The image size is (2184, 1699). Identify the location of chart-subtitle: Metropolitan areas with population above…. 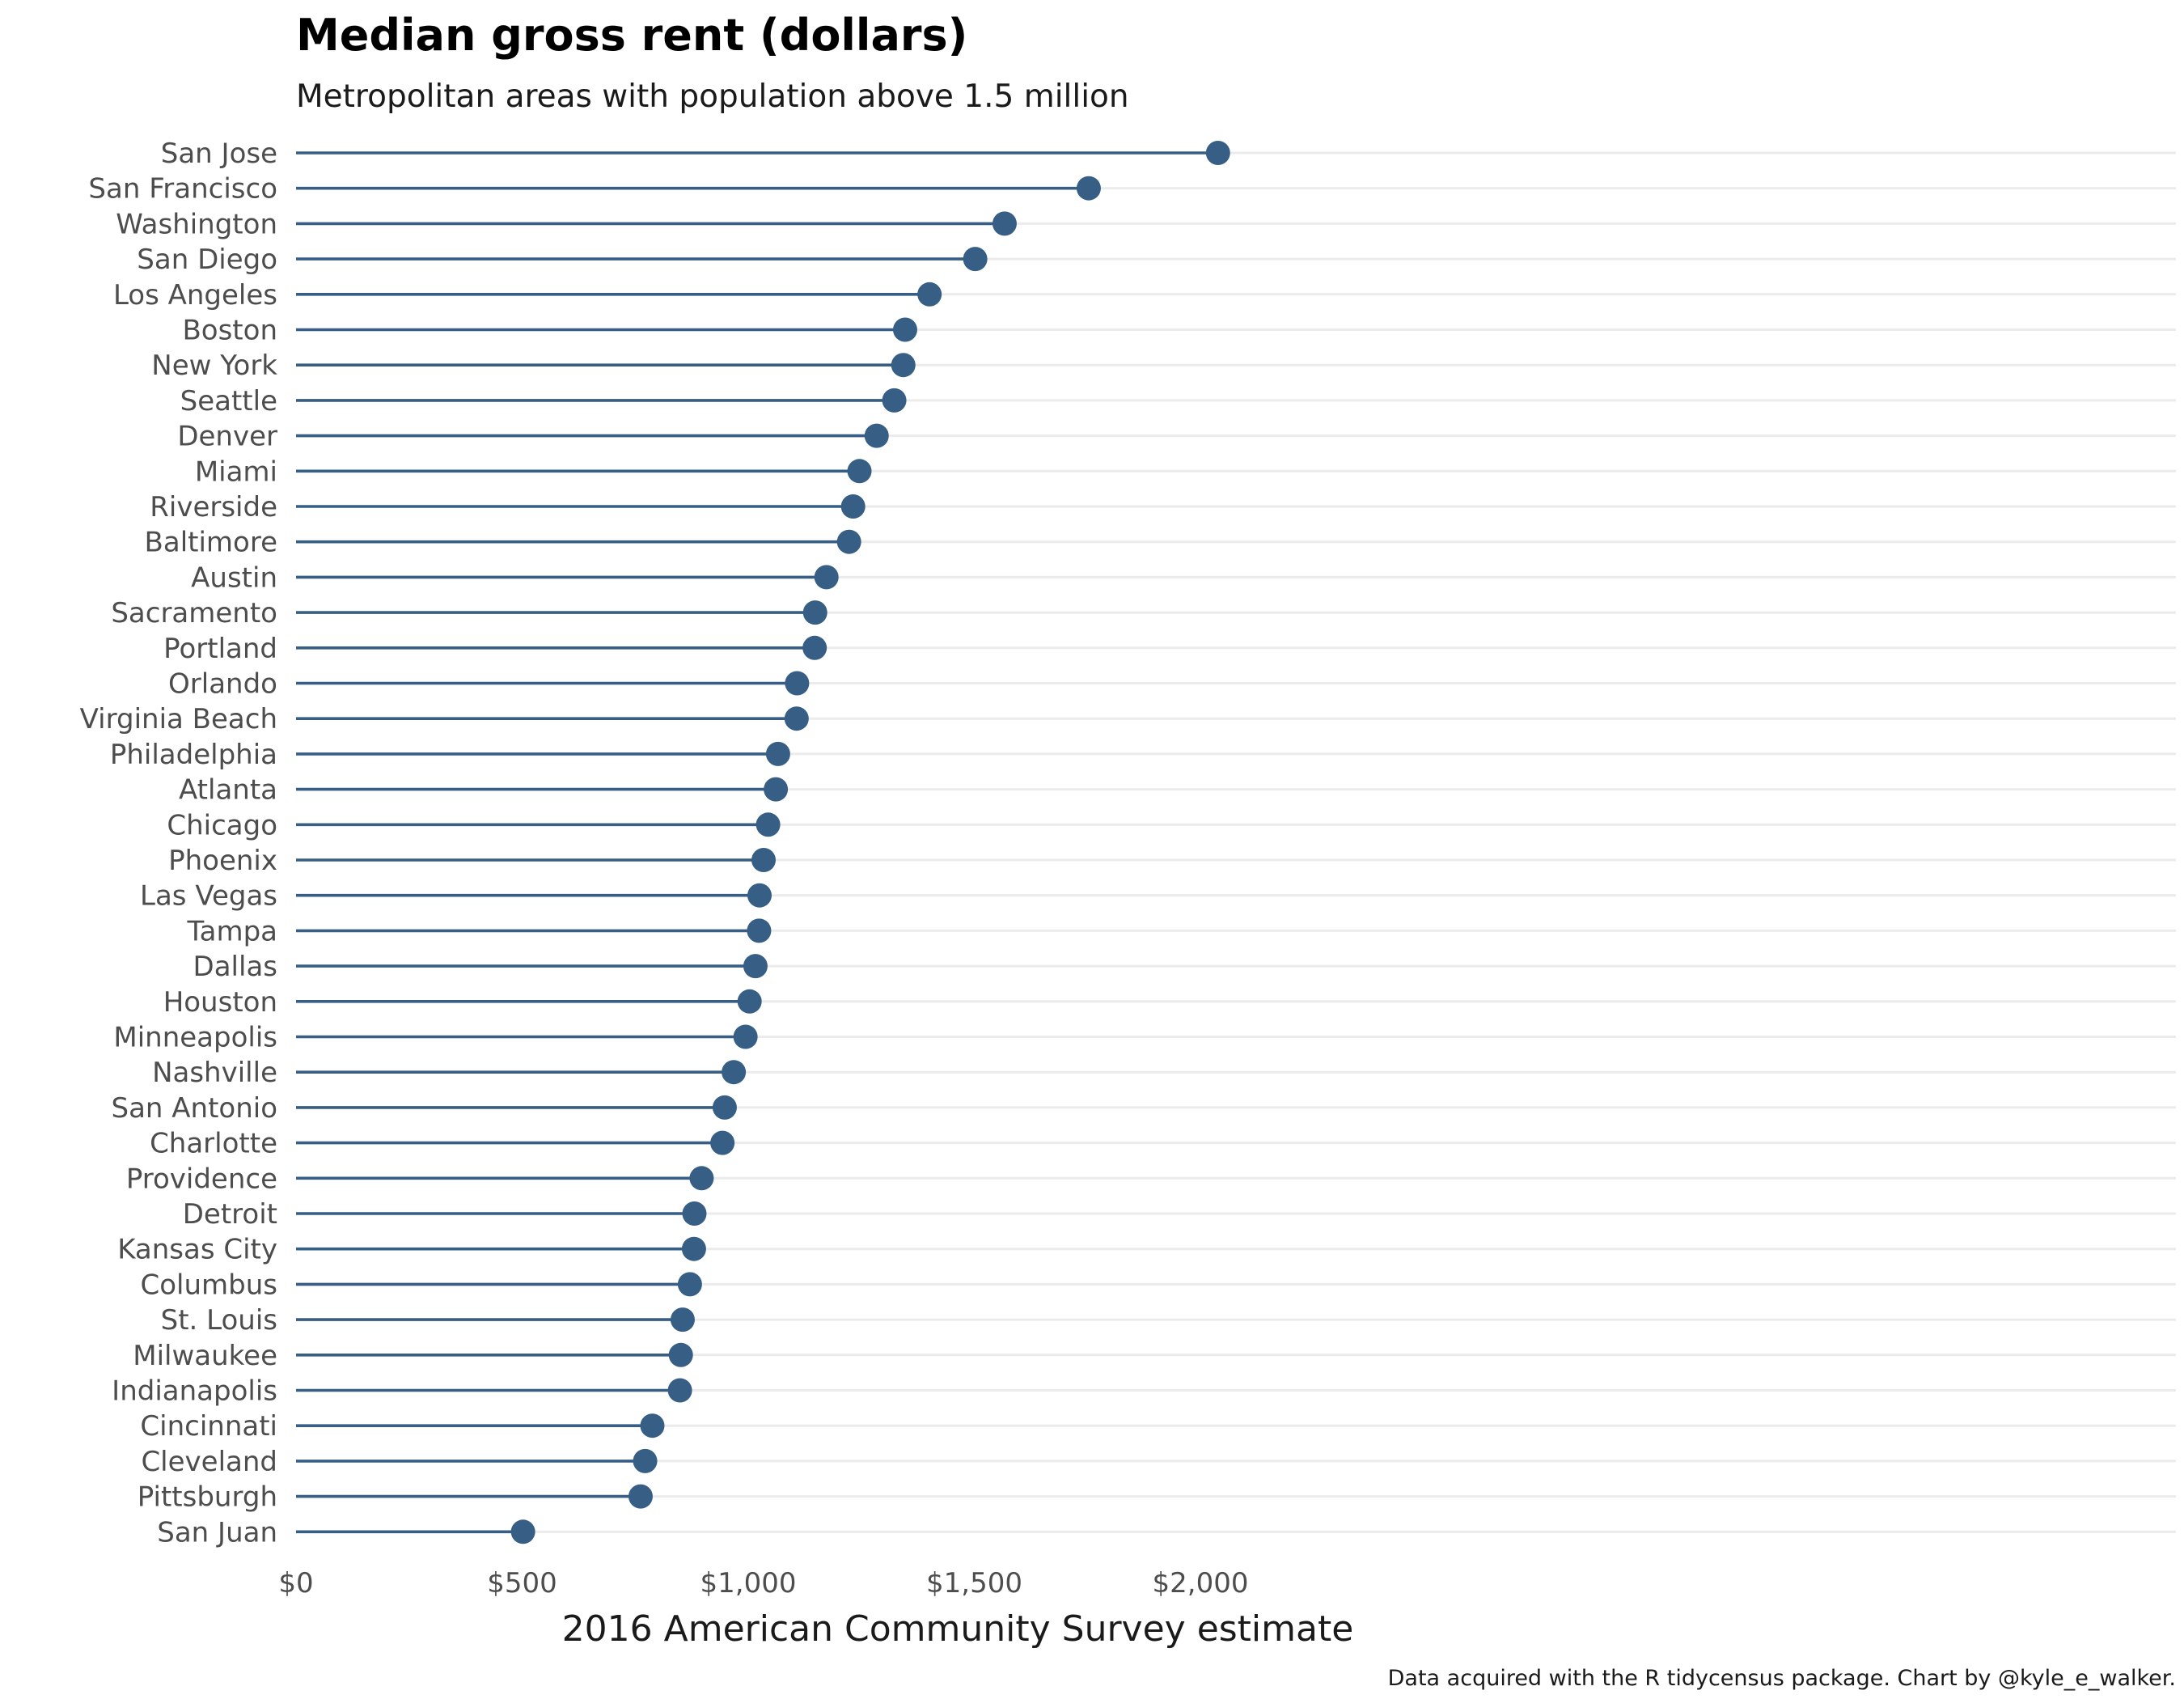
(713, 96).